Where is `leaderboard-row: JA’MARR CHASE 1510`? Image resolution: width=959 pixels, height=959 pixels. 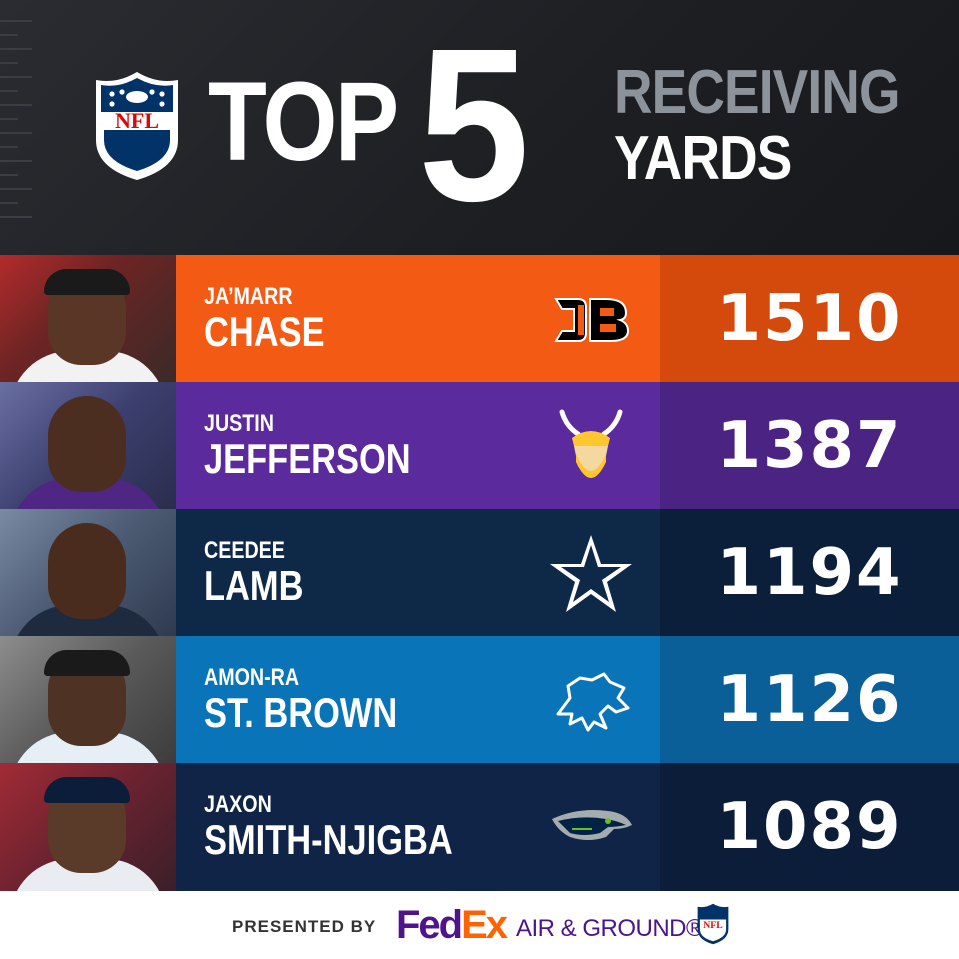
leaderboard-row: JA’MARR CHASE 1510 is located at coordinates (479, 318).